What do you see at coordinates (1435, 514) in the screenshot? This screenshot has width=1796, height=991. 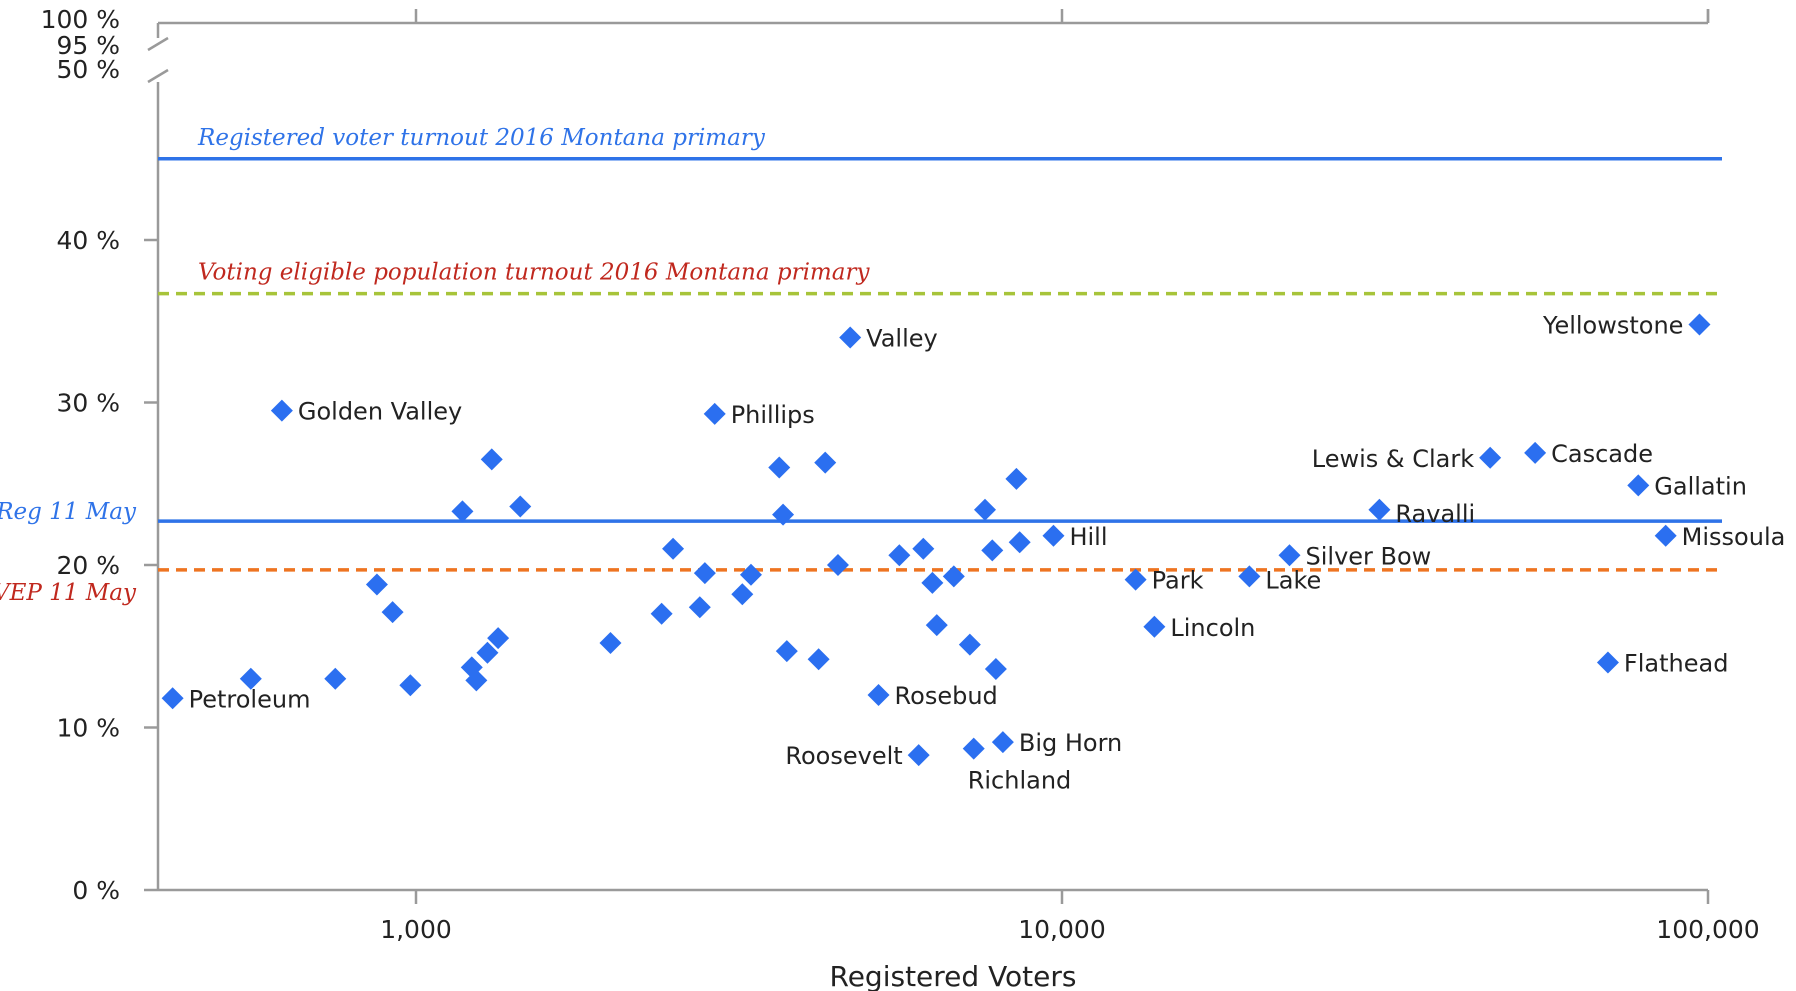 I see `data-point-label: Ravalli` at bounding box center [1435, 514].